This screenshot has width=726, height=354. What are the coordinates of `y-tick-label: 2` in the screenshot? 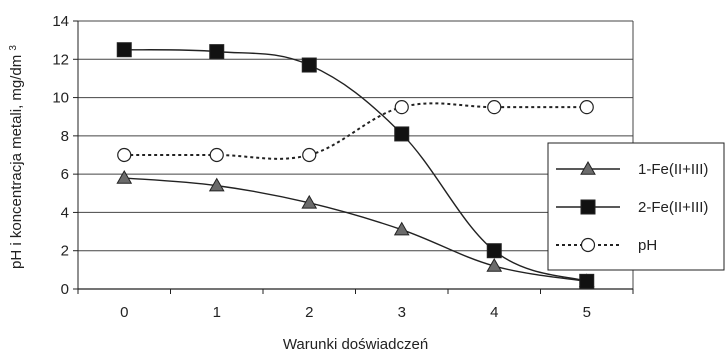 It's located at (65, 251).